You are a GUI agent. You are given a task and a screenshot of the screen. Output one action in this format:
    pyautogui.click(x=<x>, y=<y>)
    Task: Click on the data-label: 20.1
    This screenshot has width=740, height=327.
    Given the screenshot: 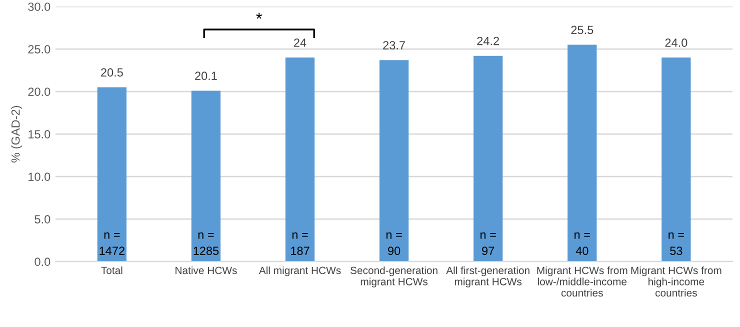 What is the action you would take?
    pyautogui.click(x=206, y=76)
    